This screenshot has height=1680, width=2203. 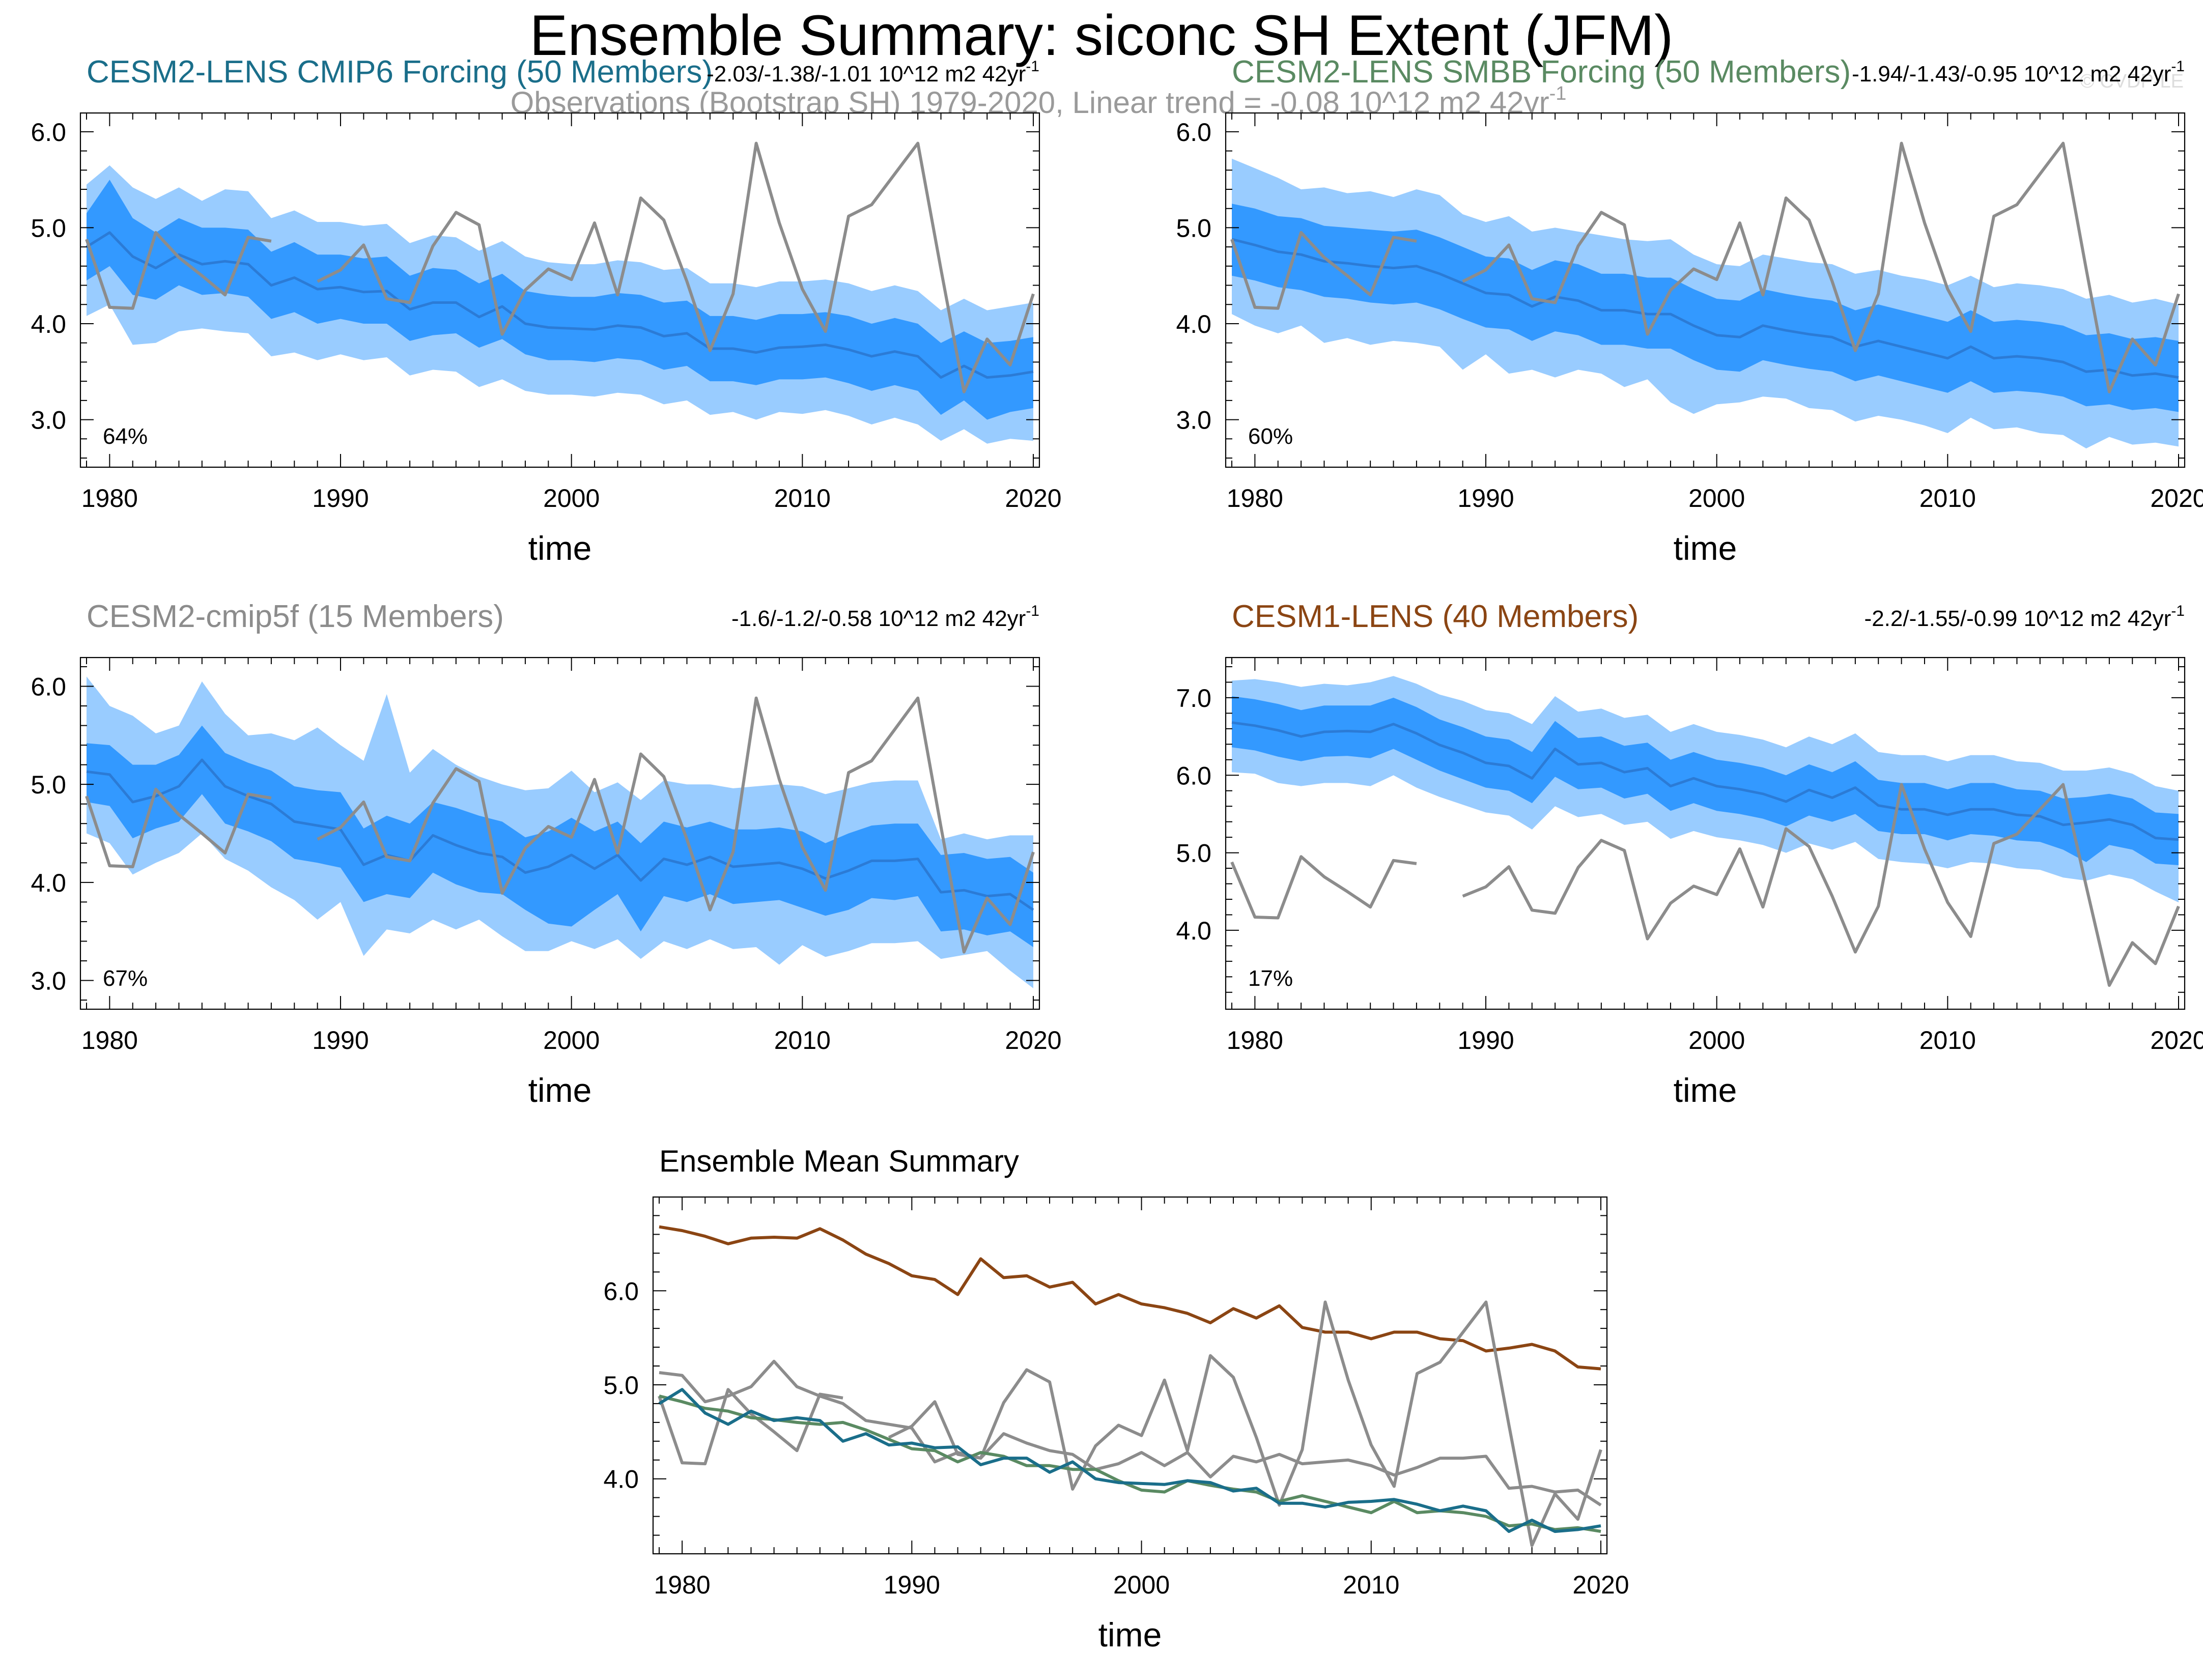 I want to click on trend-label-text: -2.2/-1.55/-0.99 10^12 m2 42yr, so click(x=2018, y=618).